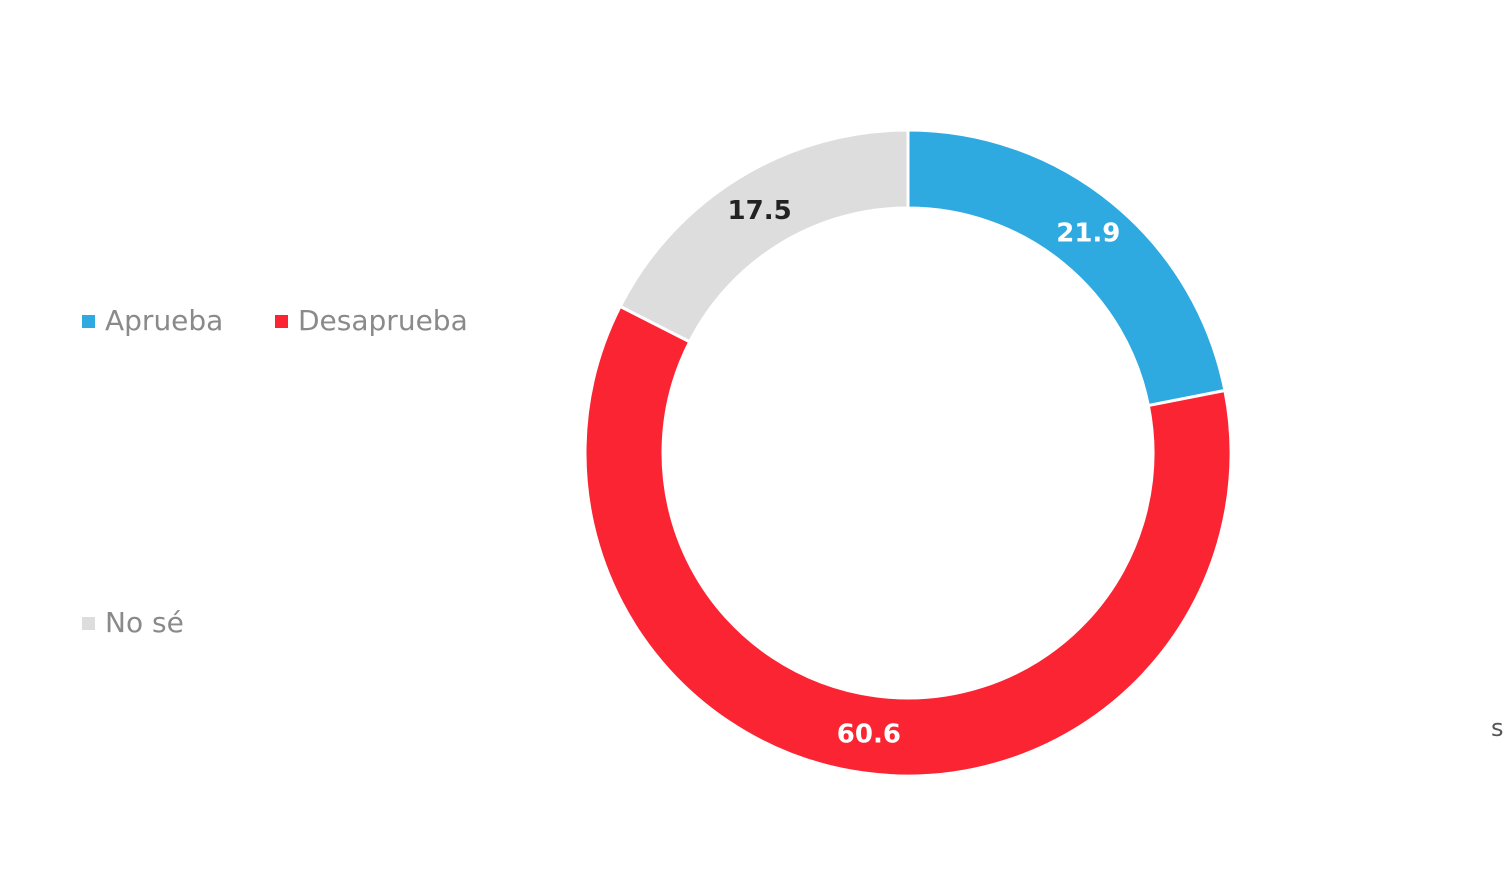 This screenshot has width=1504, height=892. Describe the element at coordinates (281, 321) in the screenshot. I see `legend-swatch-desaprueba` at that location.